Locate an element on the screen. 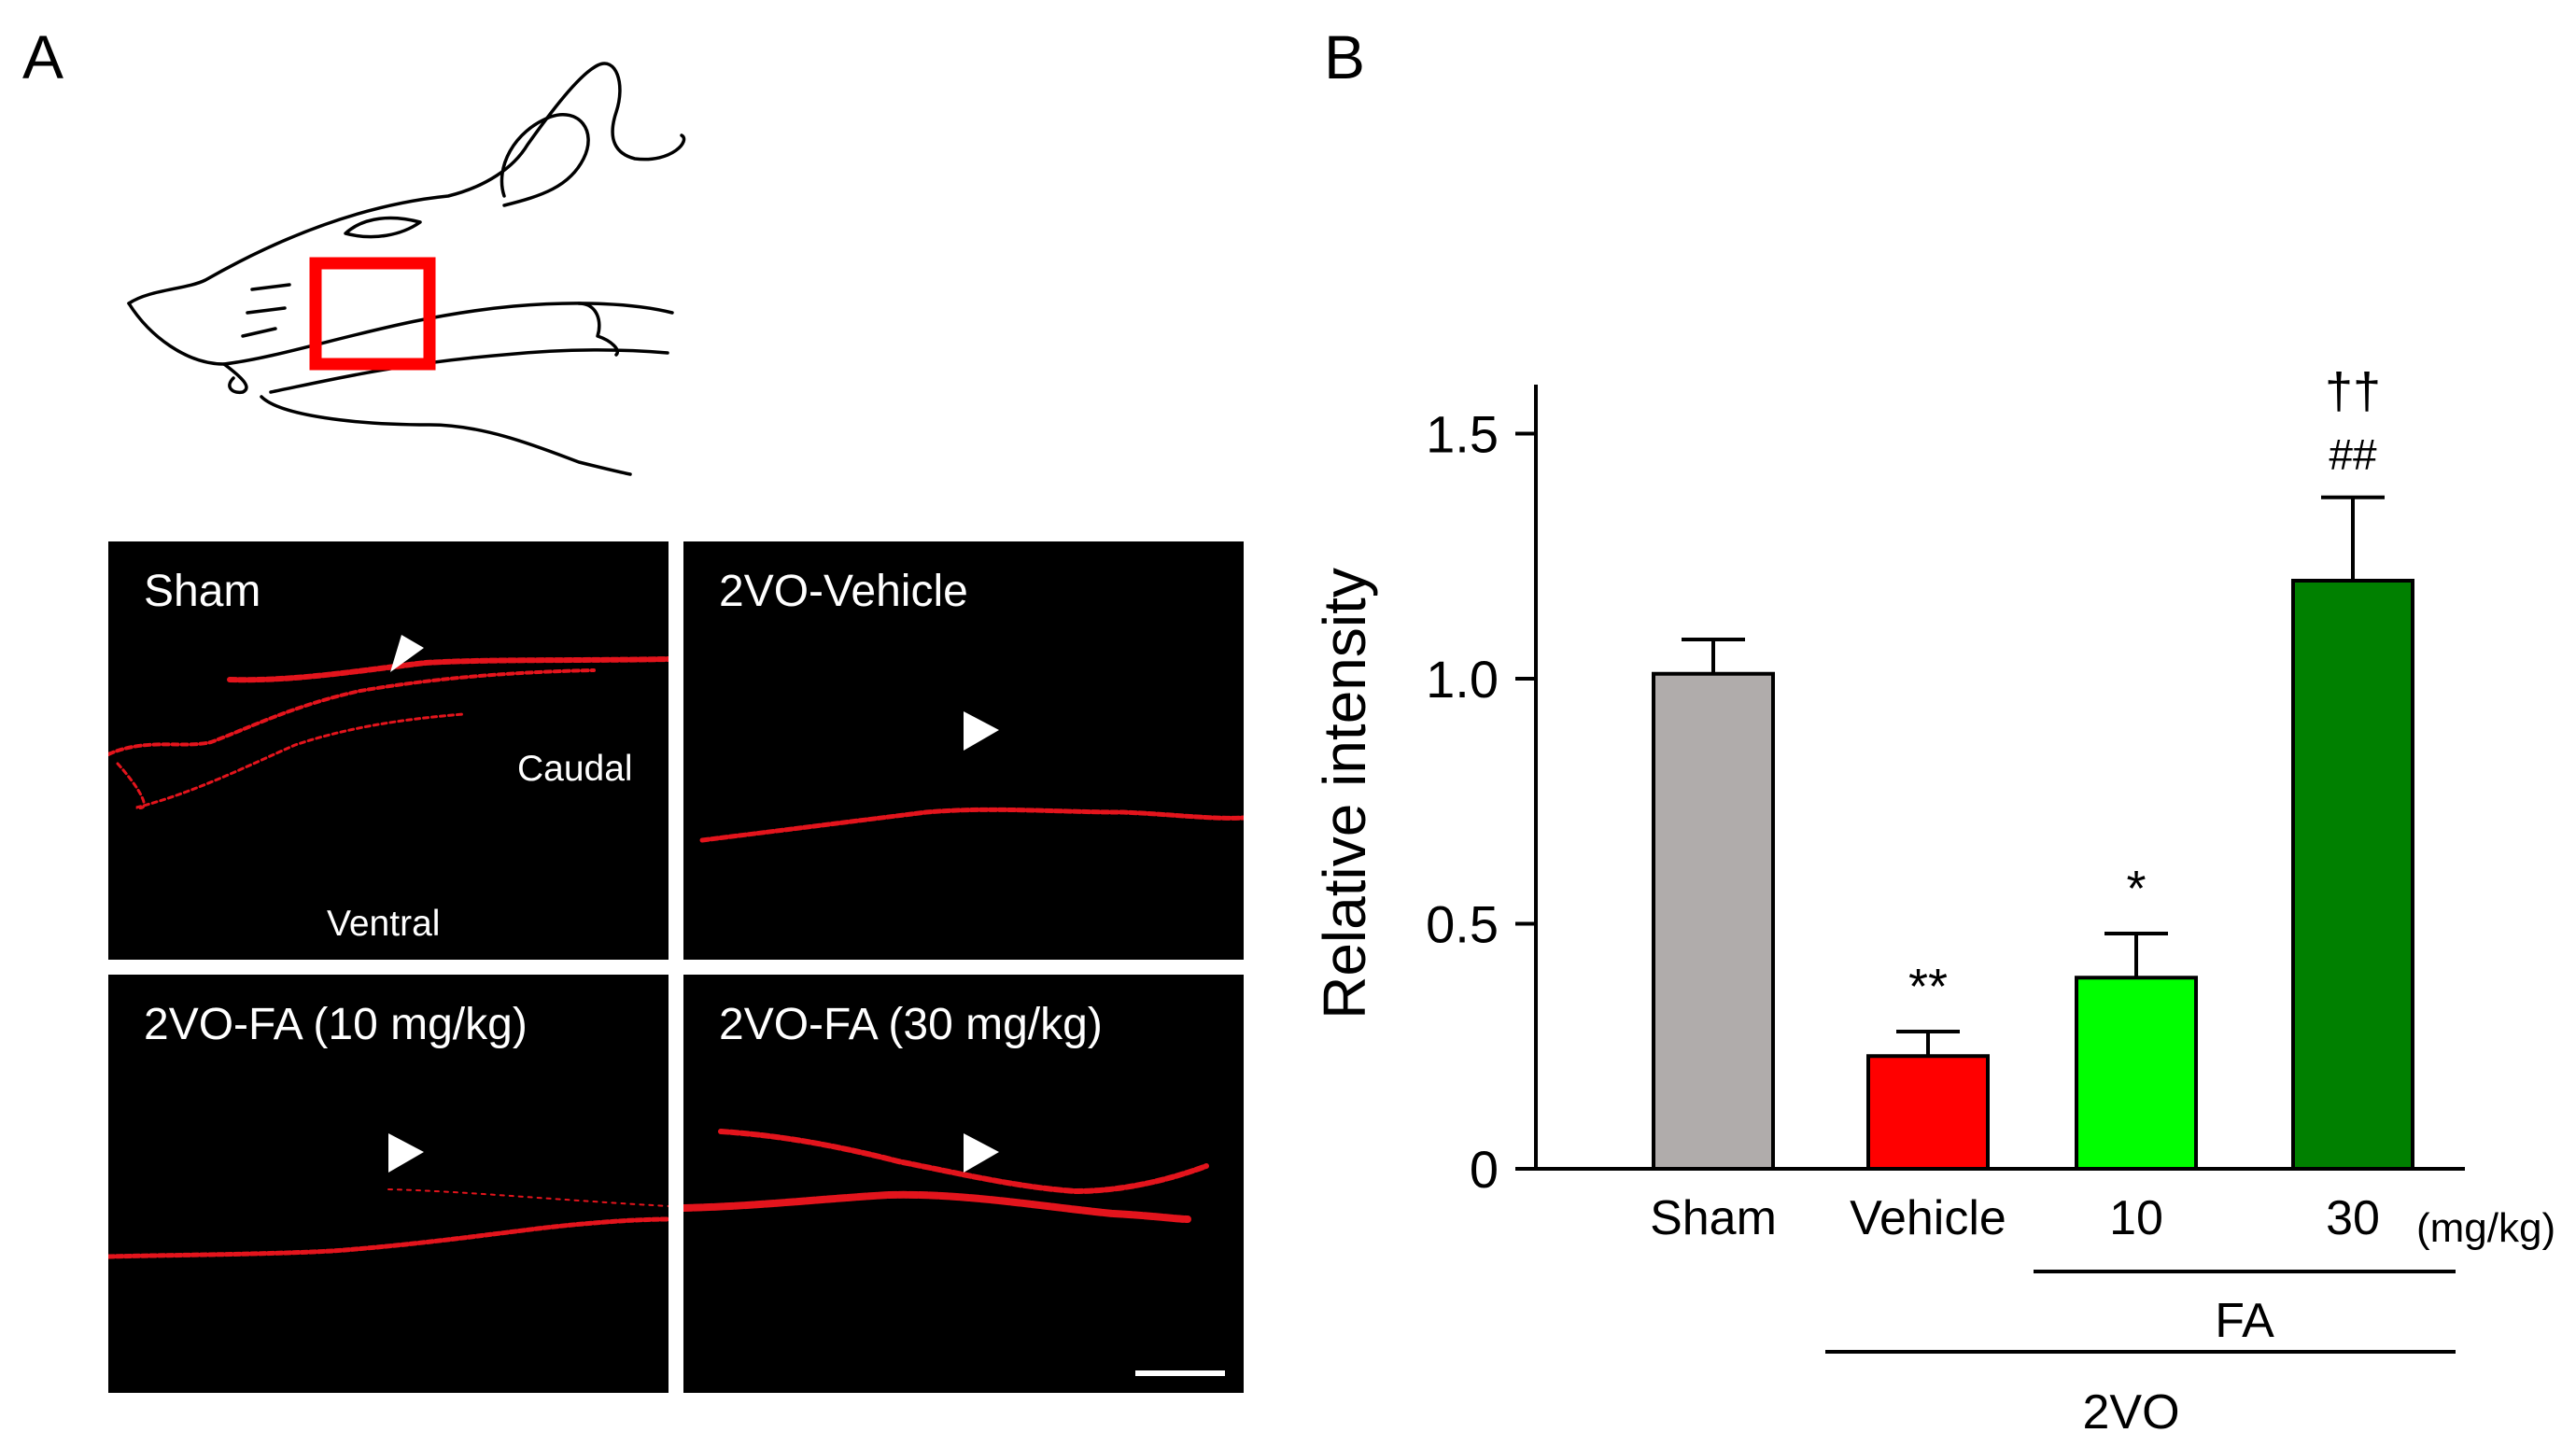  y-axis-label: Relative intensity is located at coordinates (1345, 794).